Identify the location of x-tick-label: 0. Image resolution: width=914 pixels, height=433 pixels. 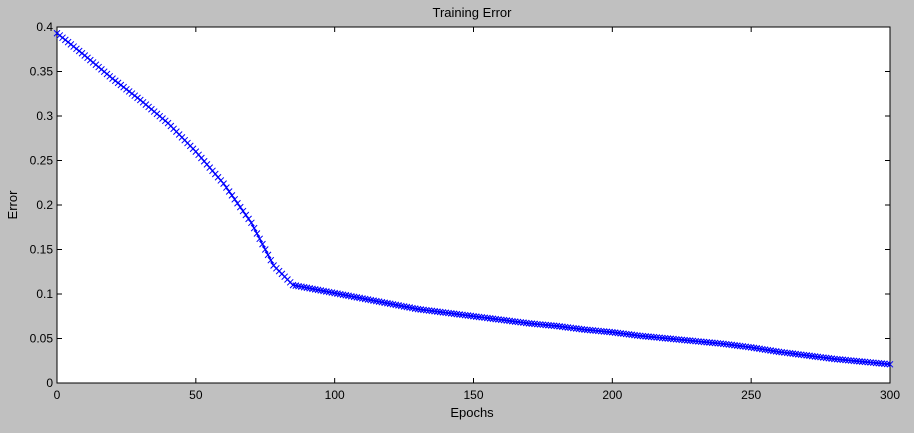
(57, 395).